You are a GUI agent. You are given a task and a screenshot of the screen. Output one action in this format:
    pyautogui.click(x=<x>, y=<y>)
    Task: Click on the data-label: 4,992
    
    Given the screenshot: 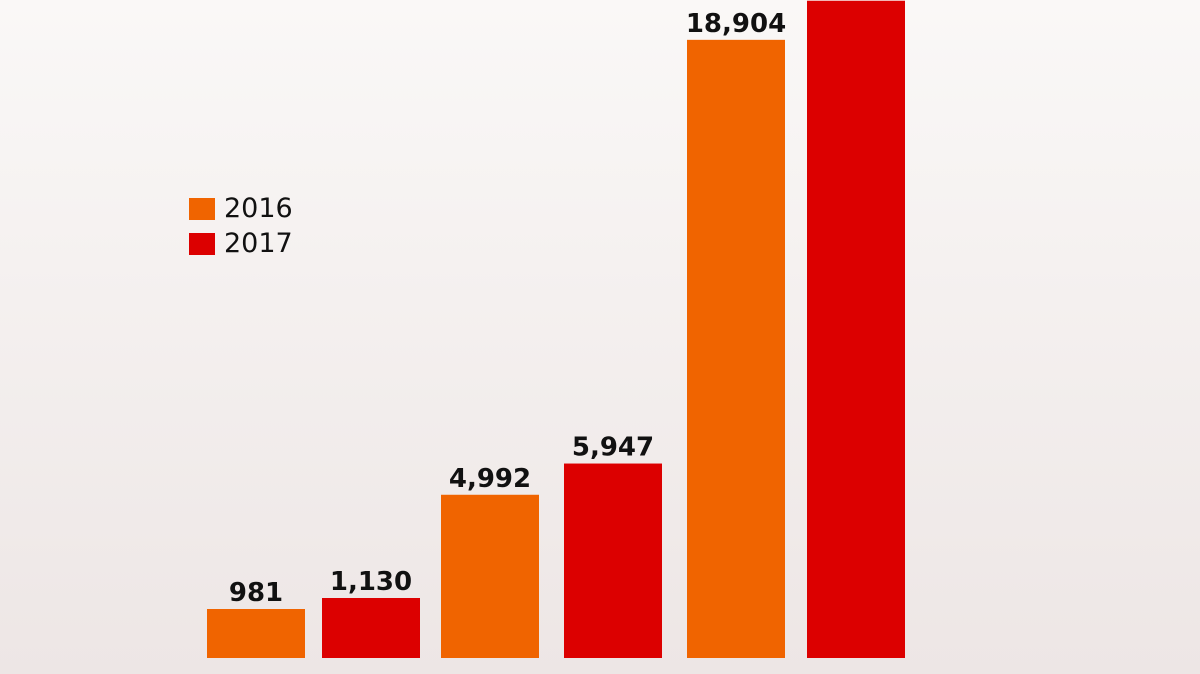 What is the action you would take?
    pyautogui.click(x=490, y=479)
    